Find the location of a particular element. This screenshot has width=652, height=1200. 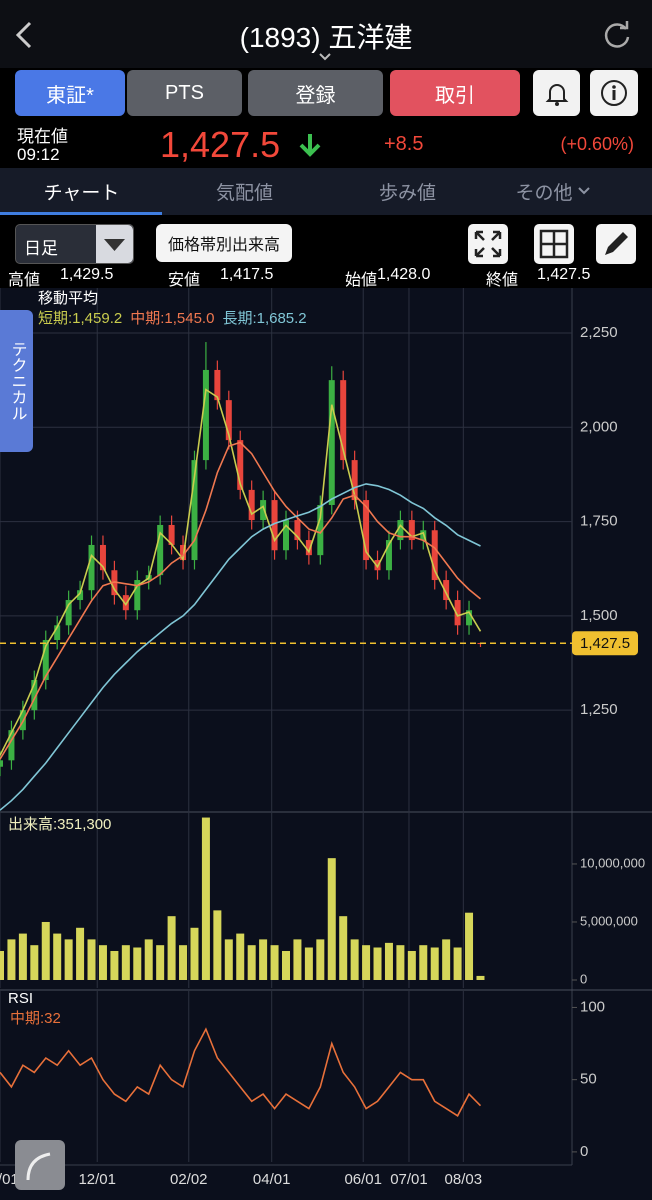

back-button is located at coordinates (24, 35).